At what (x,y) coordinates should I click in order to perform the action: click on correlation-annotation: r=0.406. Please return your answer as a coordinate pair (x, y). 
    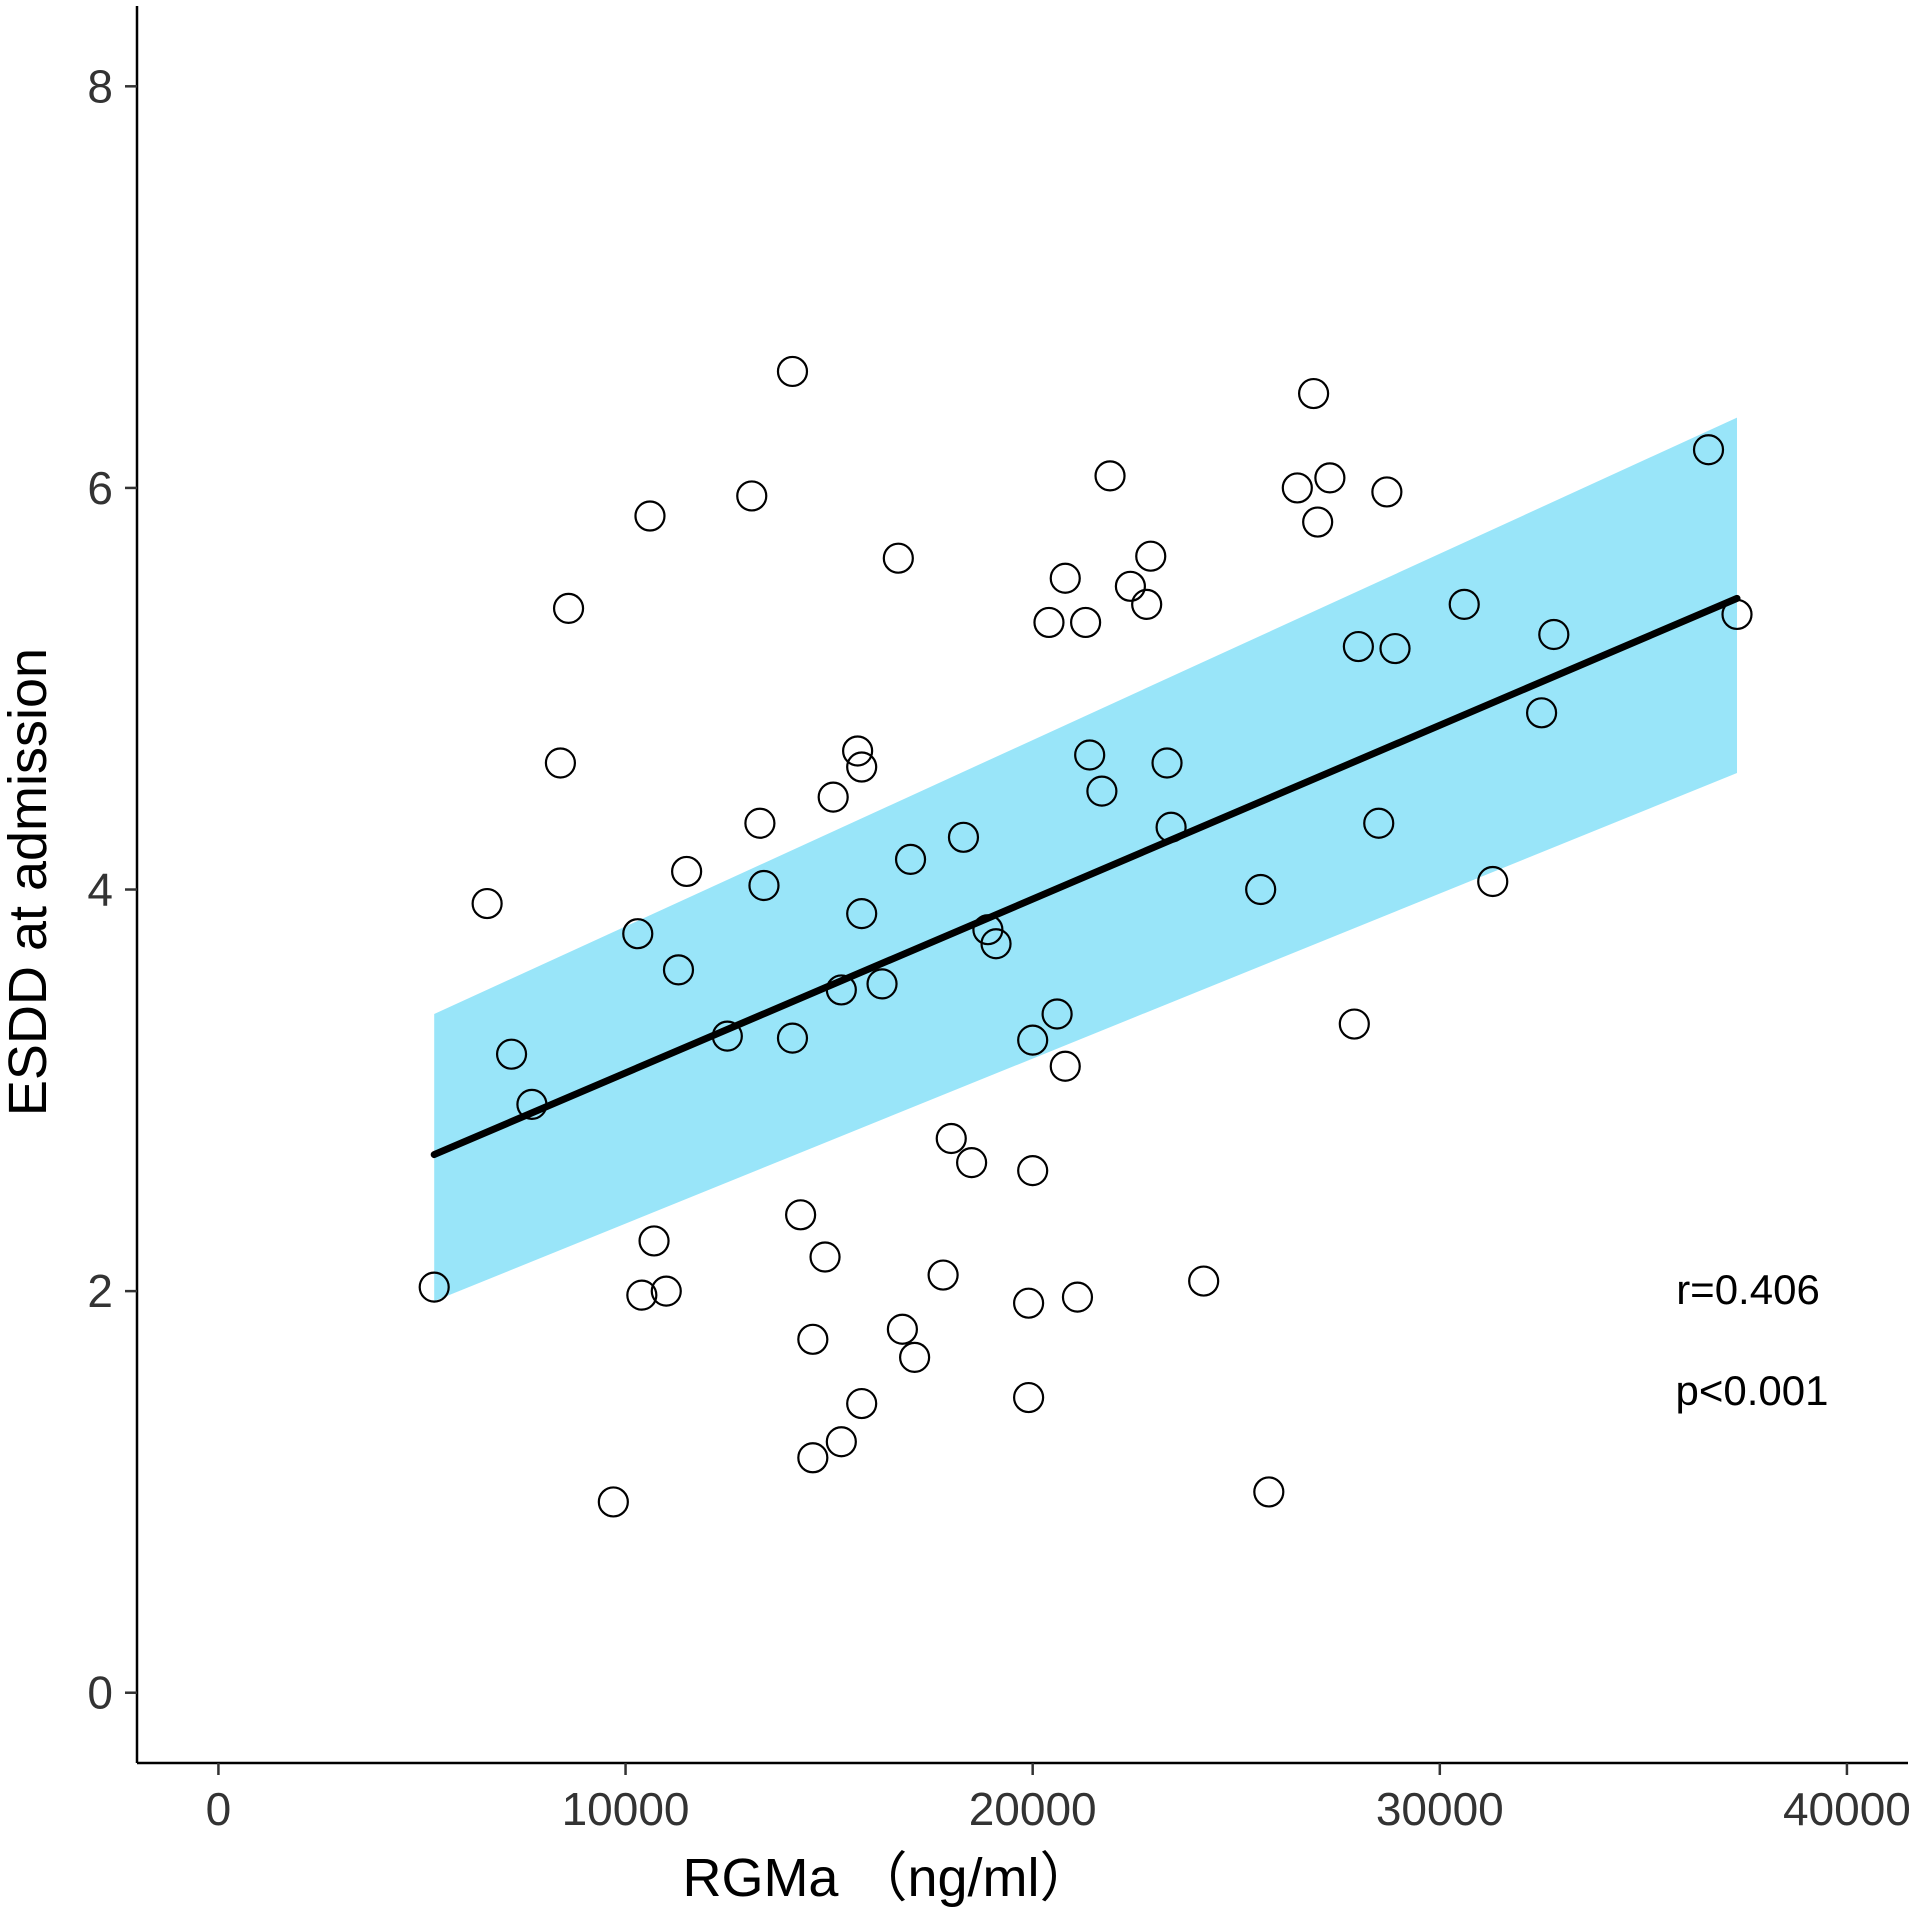
    Looking at the image, I should click on (1748, 1289).